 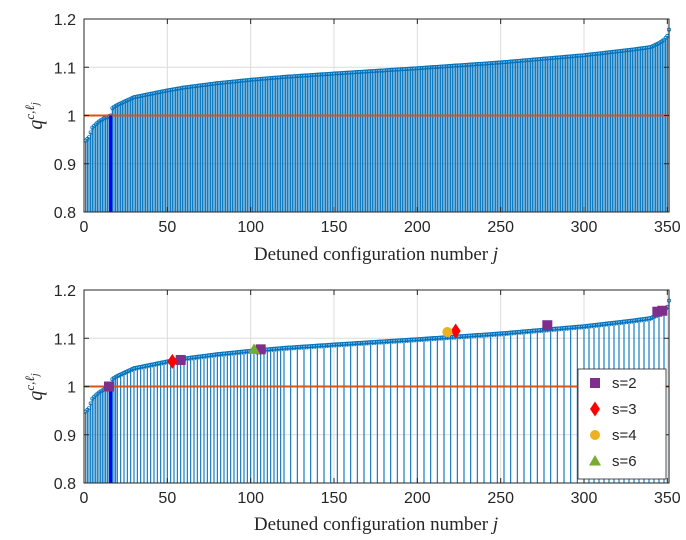 I want to click on bottom-x-axis-label: Detuned configuration number j, so click(x=376, y=524).